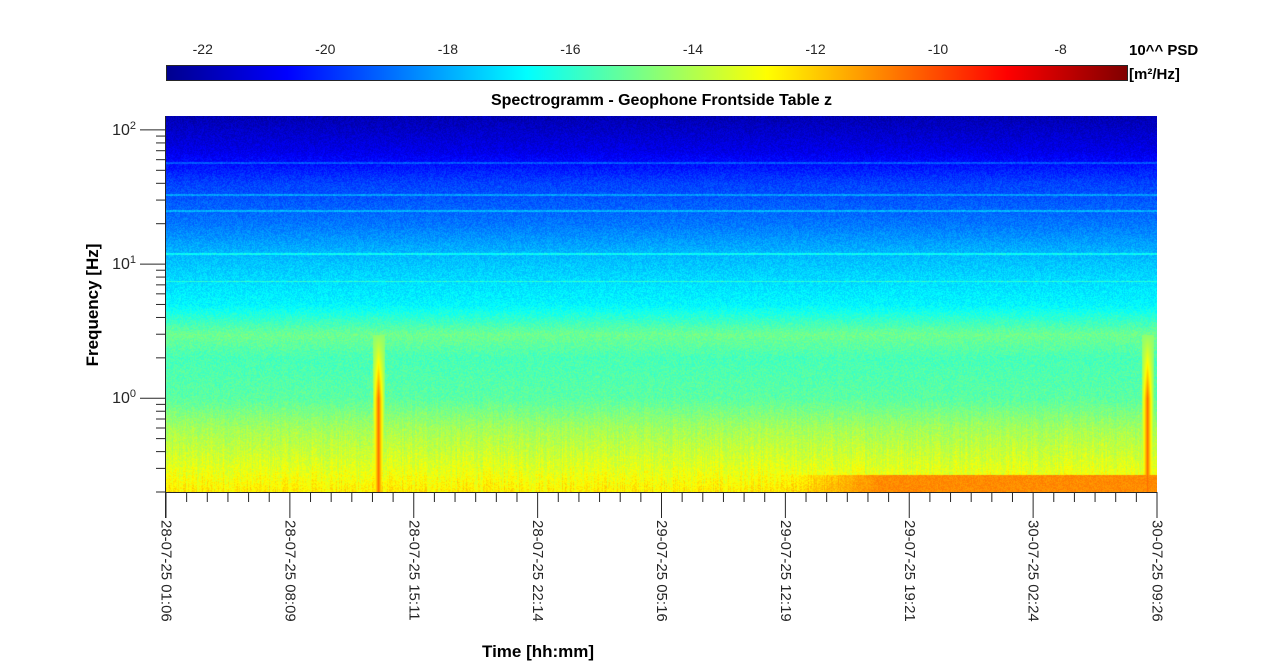 The image size is (1280, 664). What do you see at coordinates (202, 49) in the screenshot?
I see `colorbar-tick-label: -22` at bounding box center [202, 49].